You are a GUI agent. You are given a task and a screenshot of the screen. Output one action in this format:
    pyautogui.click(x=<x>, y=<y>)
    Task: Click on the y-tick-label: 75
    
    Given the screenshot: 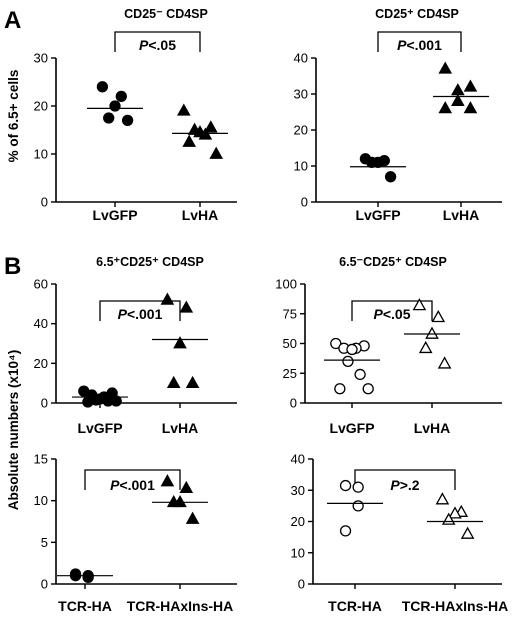 What is the action you would take?
    pyautogui.click(x=290, y=313)
    